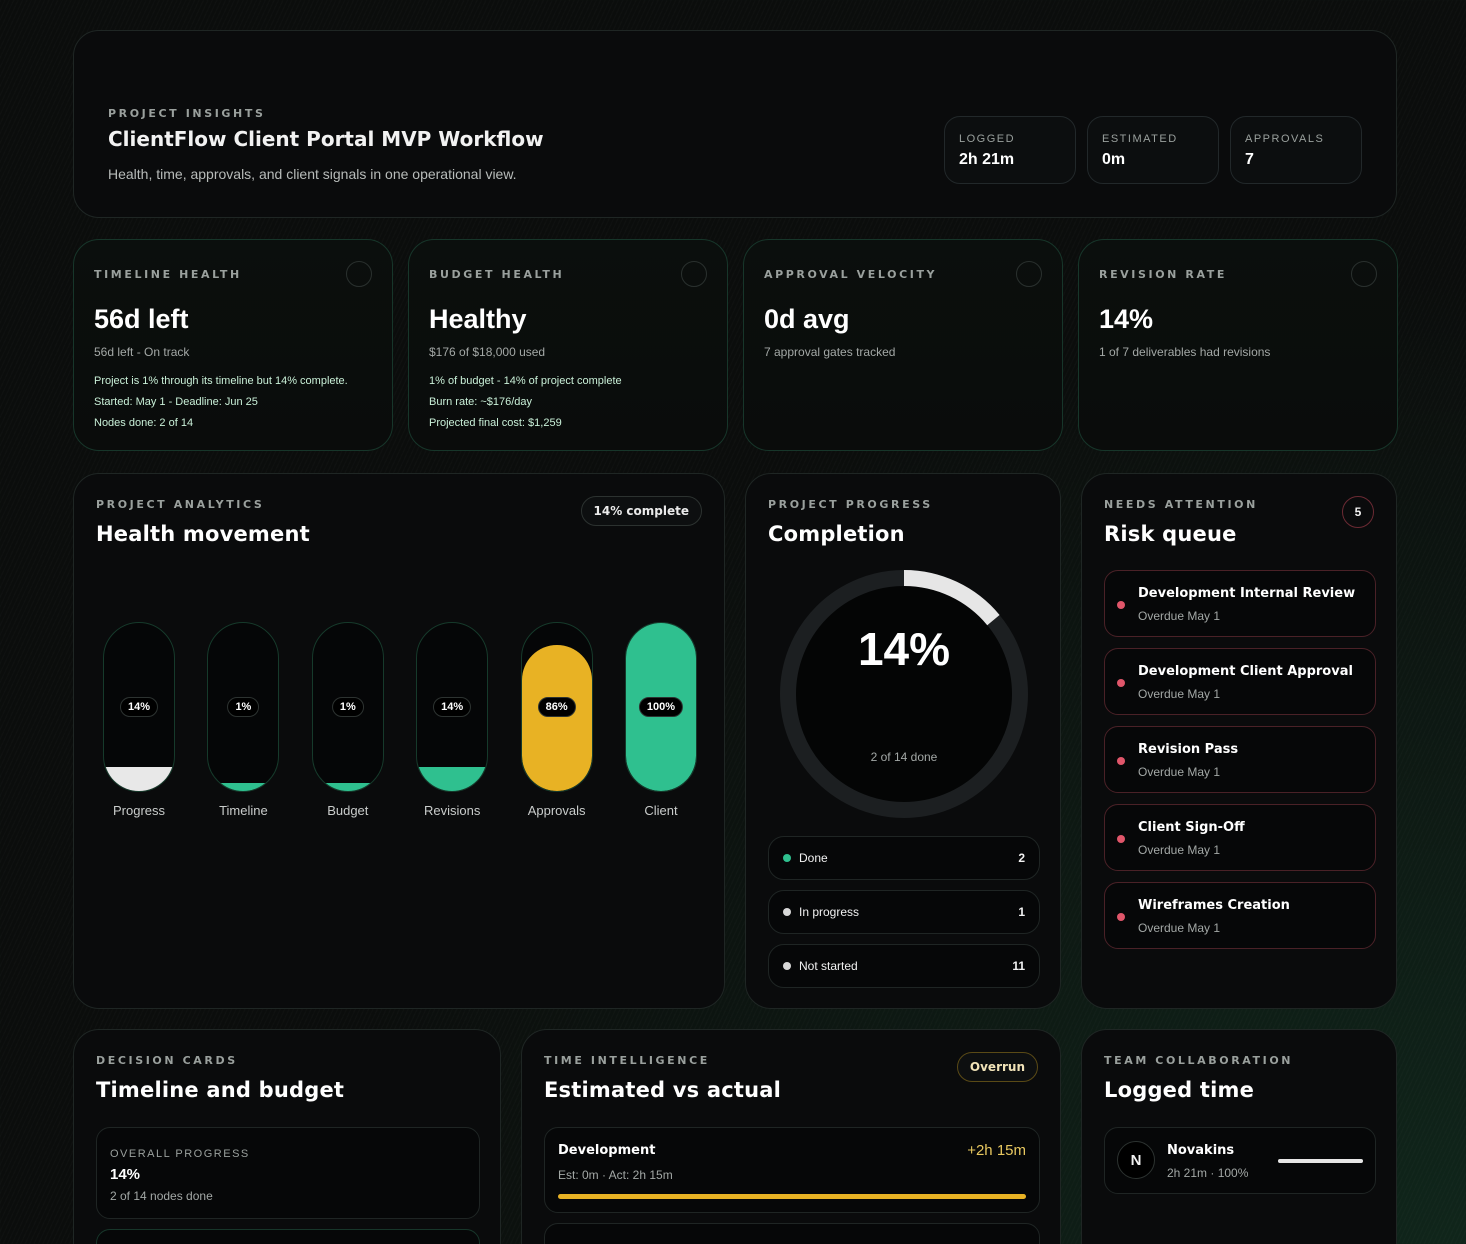  What do you see at coordinates (203, 534) in the screenshot?
I see `card-title: Health movement` at bounding box center [203, 534].